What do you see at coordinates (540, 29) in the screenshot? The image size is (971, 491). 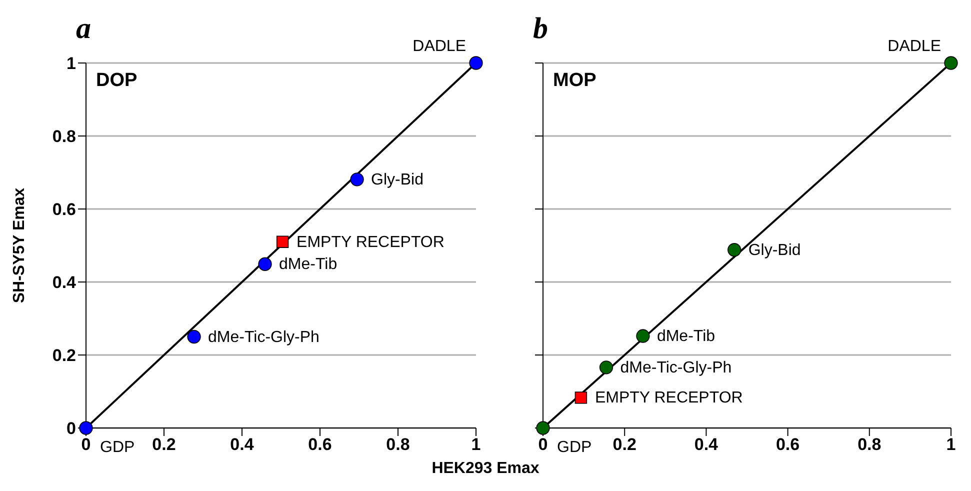 I see `chart-title: b` at bounding box center [540, 29].